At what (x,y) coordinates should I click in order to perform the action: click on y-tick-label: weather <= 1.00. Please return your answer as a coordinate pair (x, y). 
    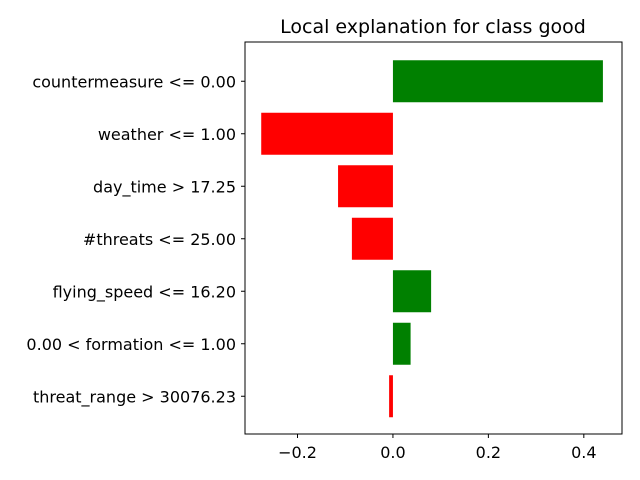
    Looking at the image, I should click on (167, 134).